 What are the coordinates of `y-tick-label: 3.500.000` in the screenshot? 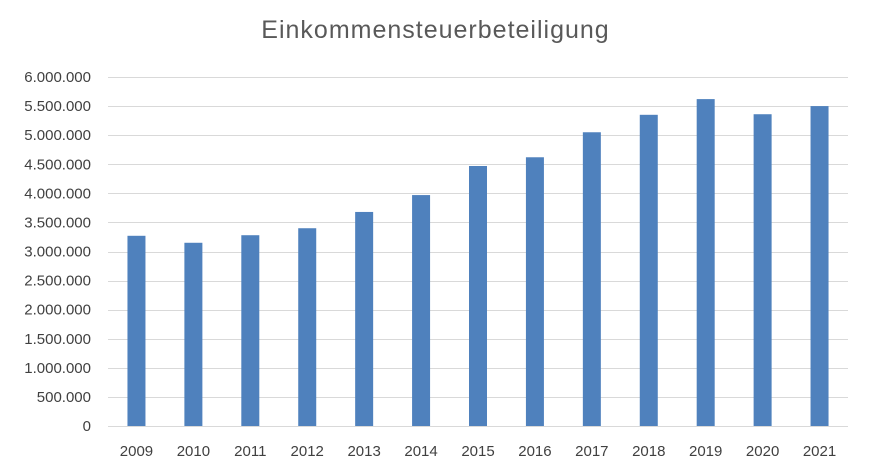 It's located at (57, 222).